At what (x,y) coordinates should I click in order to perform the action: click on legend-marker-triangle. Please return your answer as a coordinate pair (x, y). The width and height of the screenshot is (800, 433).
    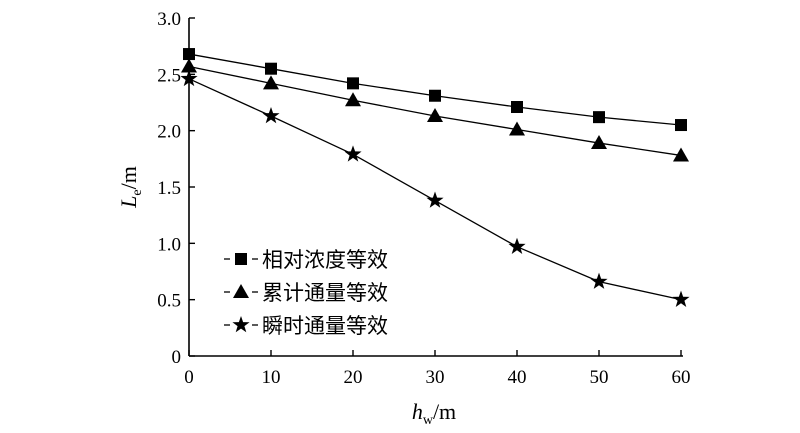
    Looking at the image, I should click on (241, 291).